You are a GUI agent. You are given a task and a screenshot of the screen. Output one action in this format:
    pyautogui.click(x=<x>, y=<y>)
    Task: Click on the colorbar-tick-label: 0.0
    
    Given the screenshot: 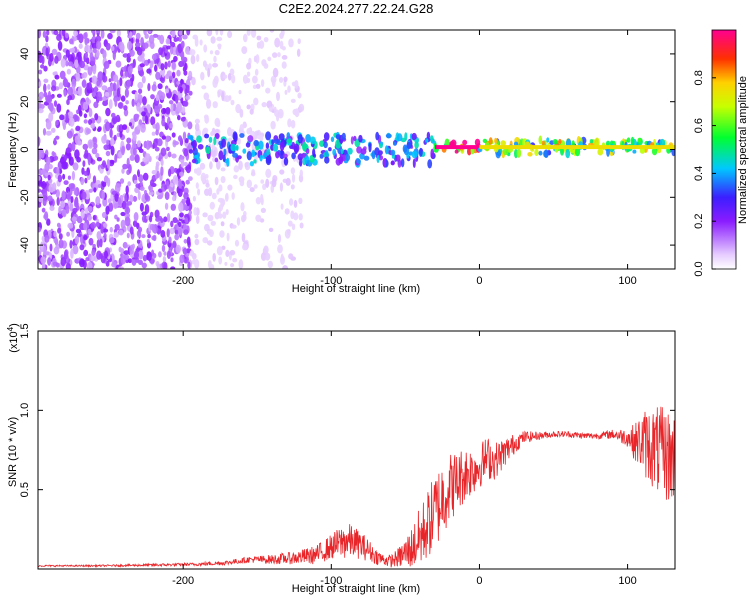 What is the action you would take?
    pyautogui.click(x=699, y=268)
    